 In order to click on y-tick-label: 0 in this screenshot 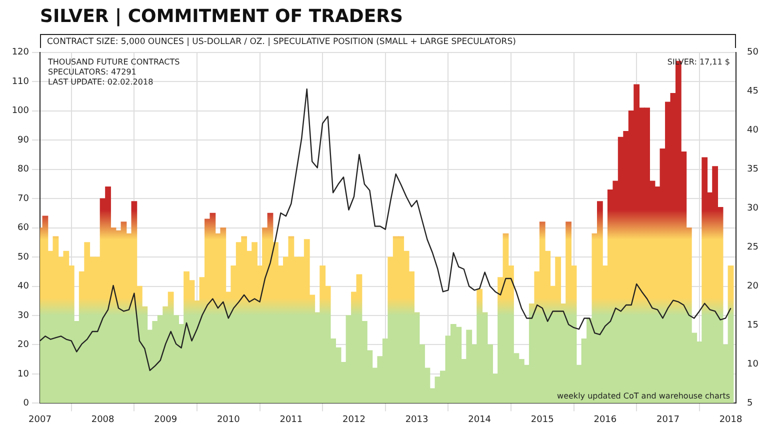, I will do `click(26, 403)`.